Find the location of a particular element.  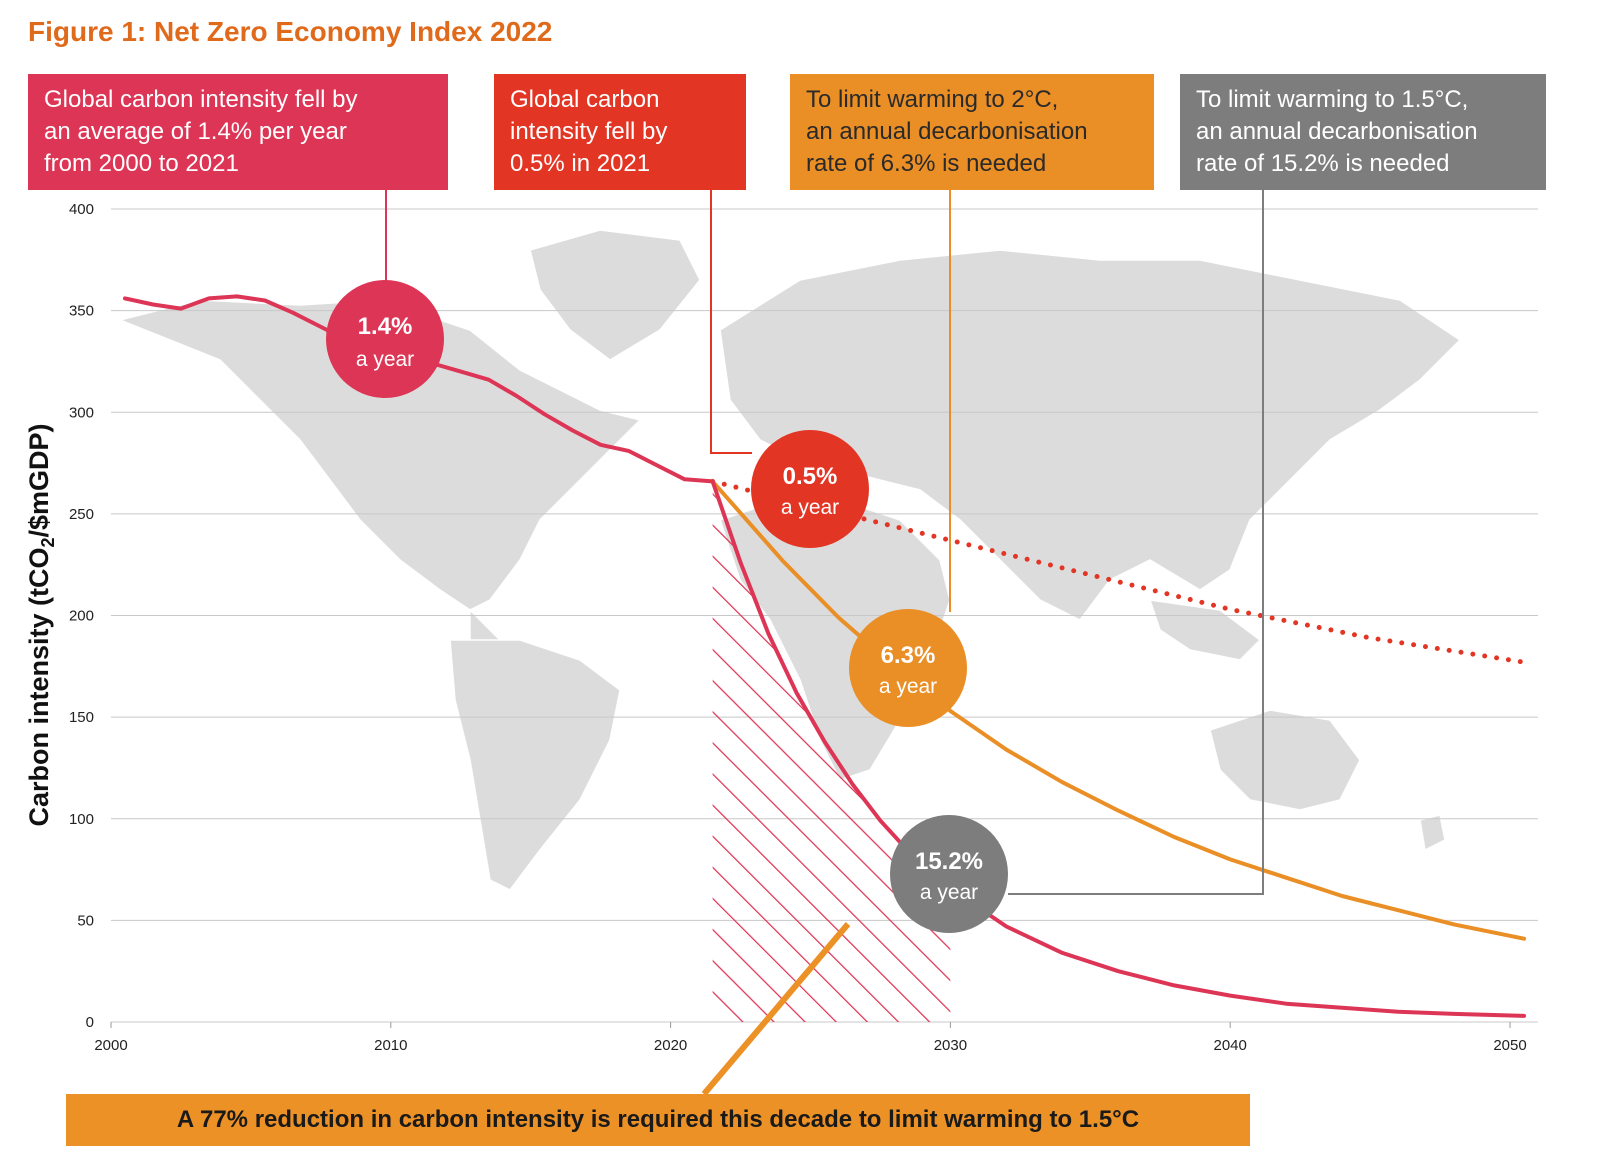

map-southeast-asia is located at coordinates (1205, 630).